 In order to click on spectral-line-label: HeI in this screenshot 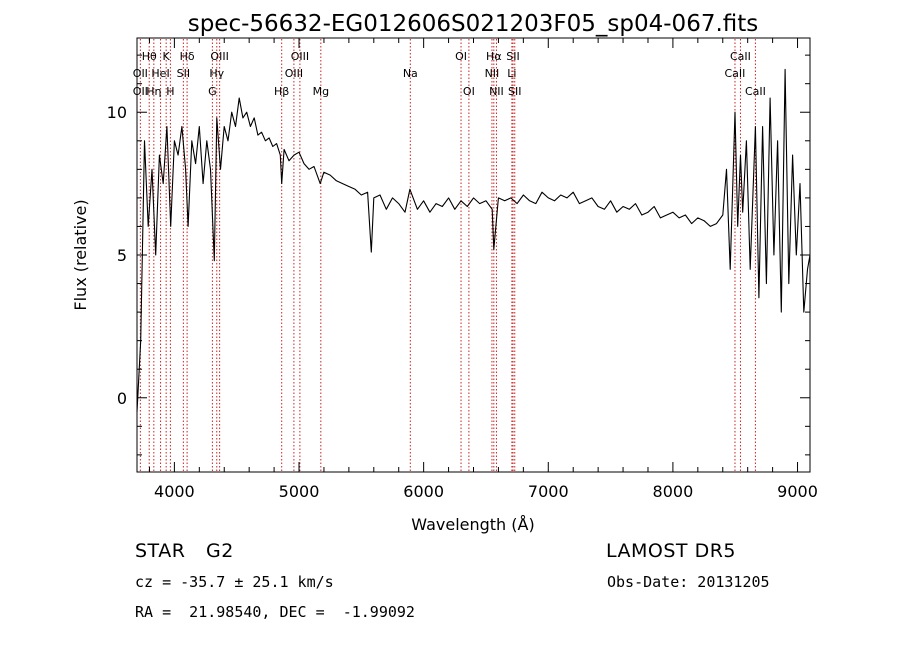, I will do `click(160, 73)`.